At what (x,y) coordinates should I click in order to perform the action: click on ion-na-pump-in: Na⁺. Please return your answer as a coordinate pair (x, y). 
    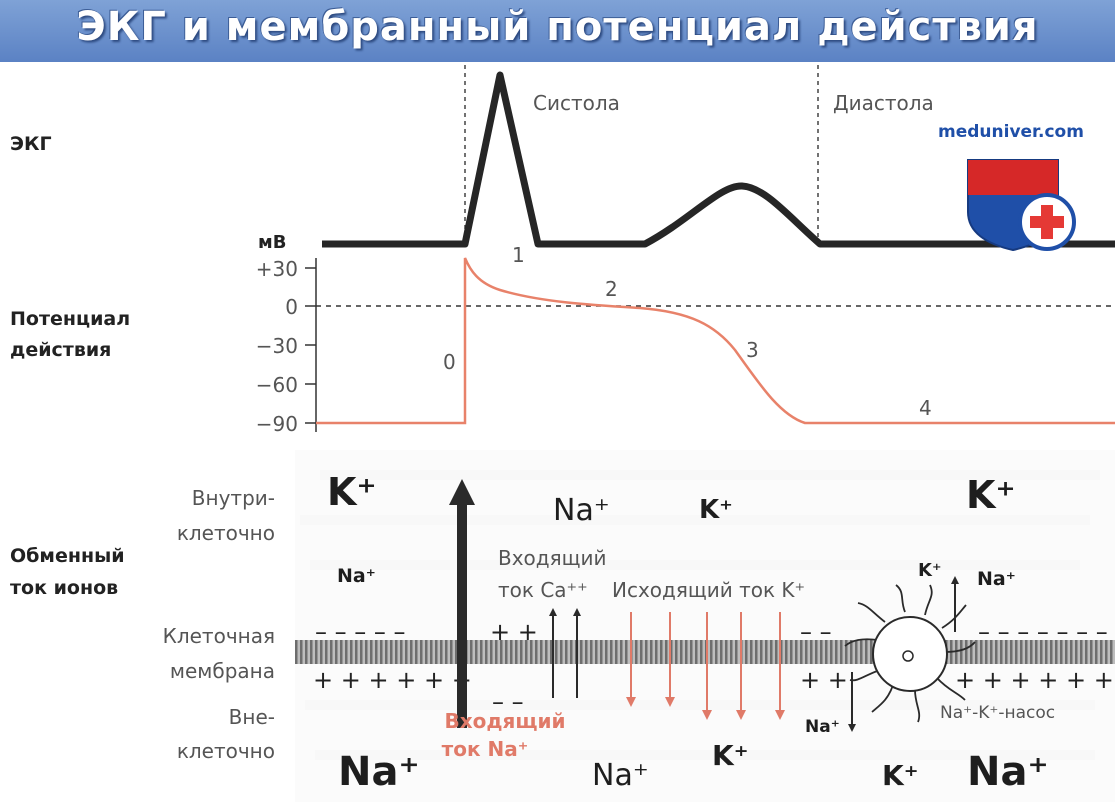
    Looking at the image, I should click on (996, 579).